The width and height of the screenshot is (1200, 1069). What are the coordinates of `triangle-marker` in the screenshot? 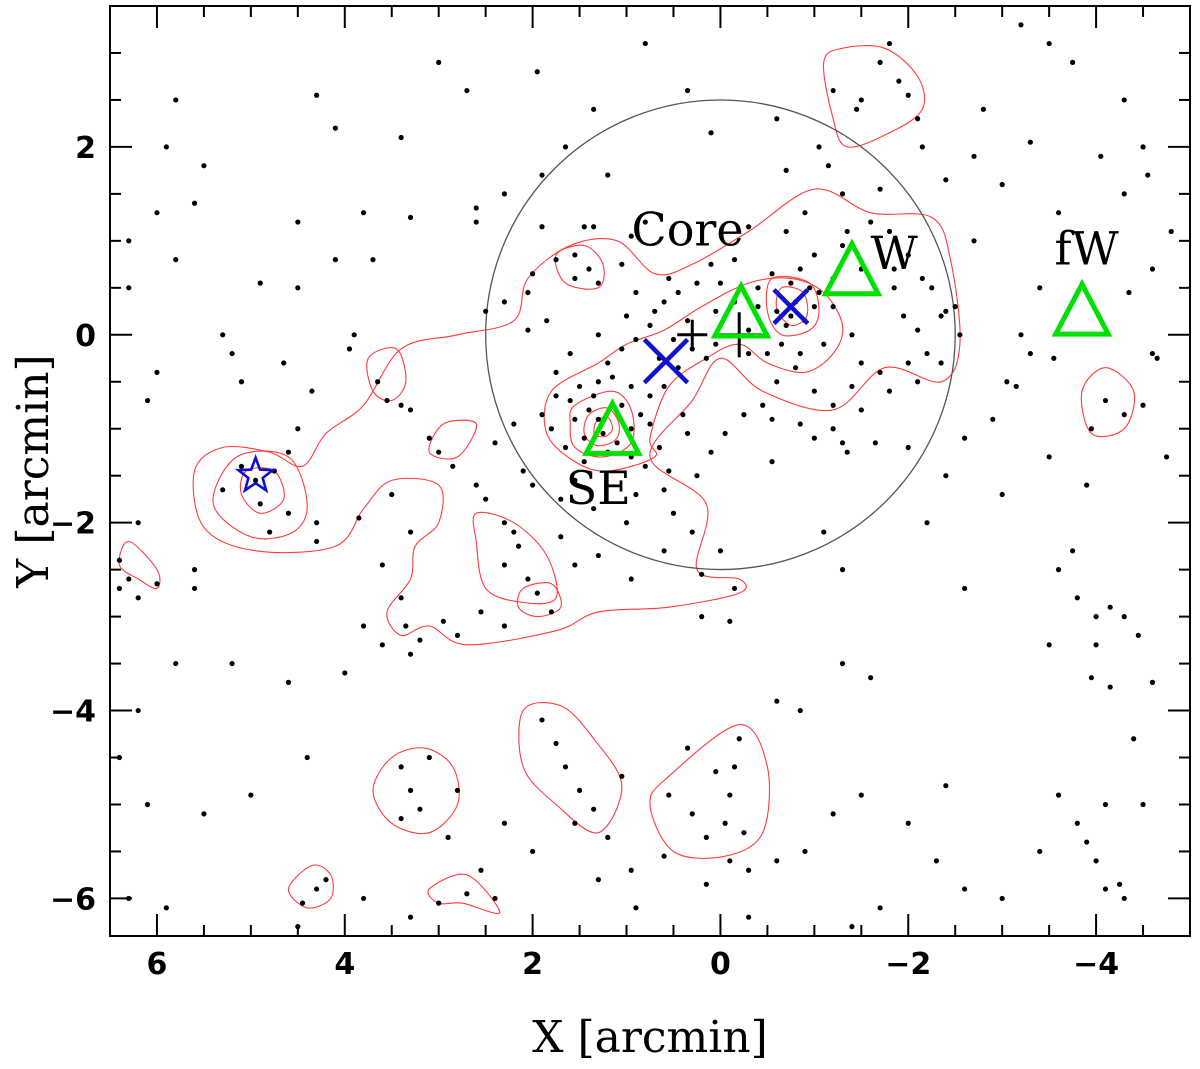 It's located at (852, 267).